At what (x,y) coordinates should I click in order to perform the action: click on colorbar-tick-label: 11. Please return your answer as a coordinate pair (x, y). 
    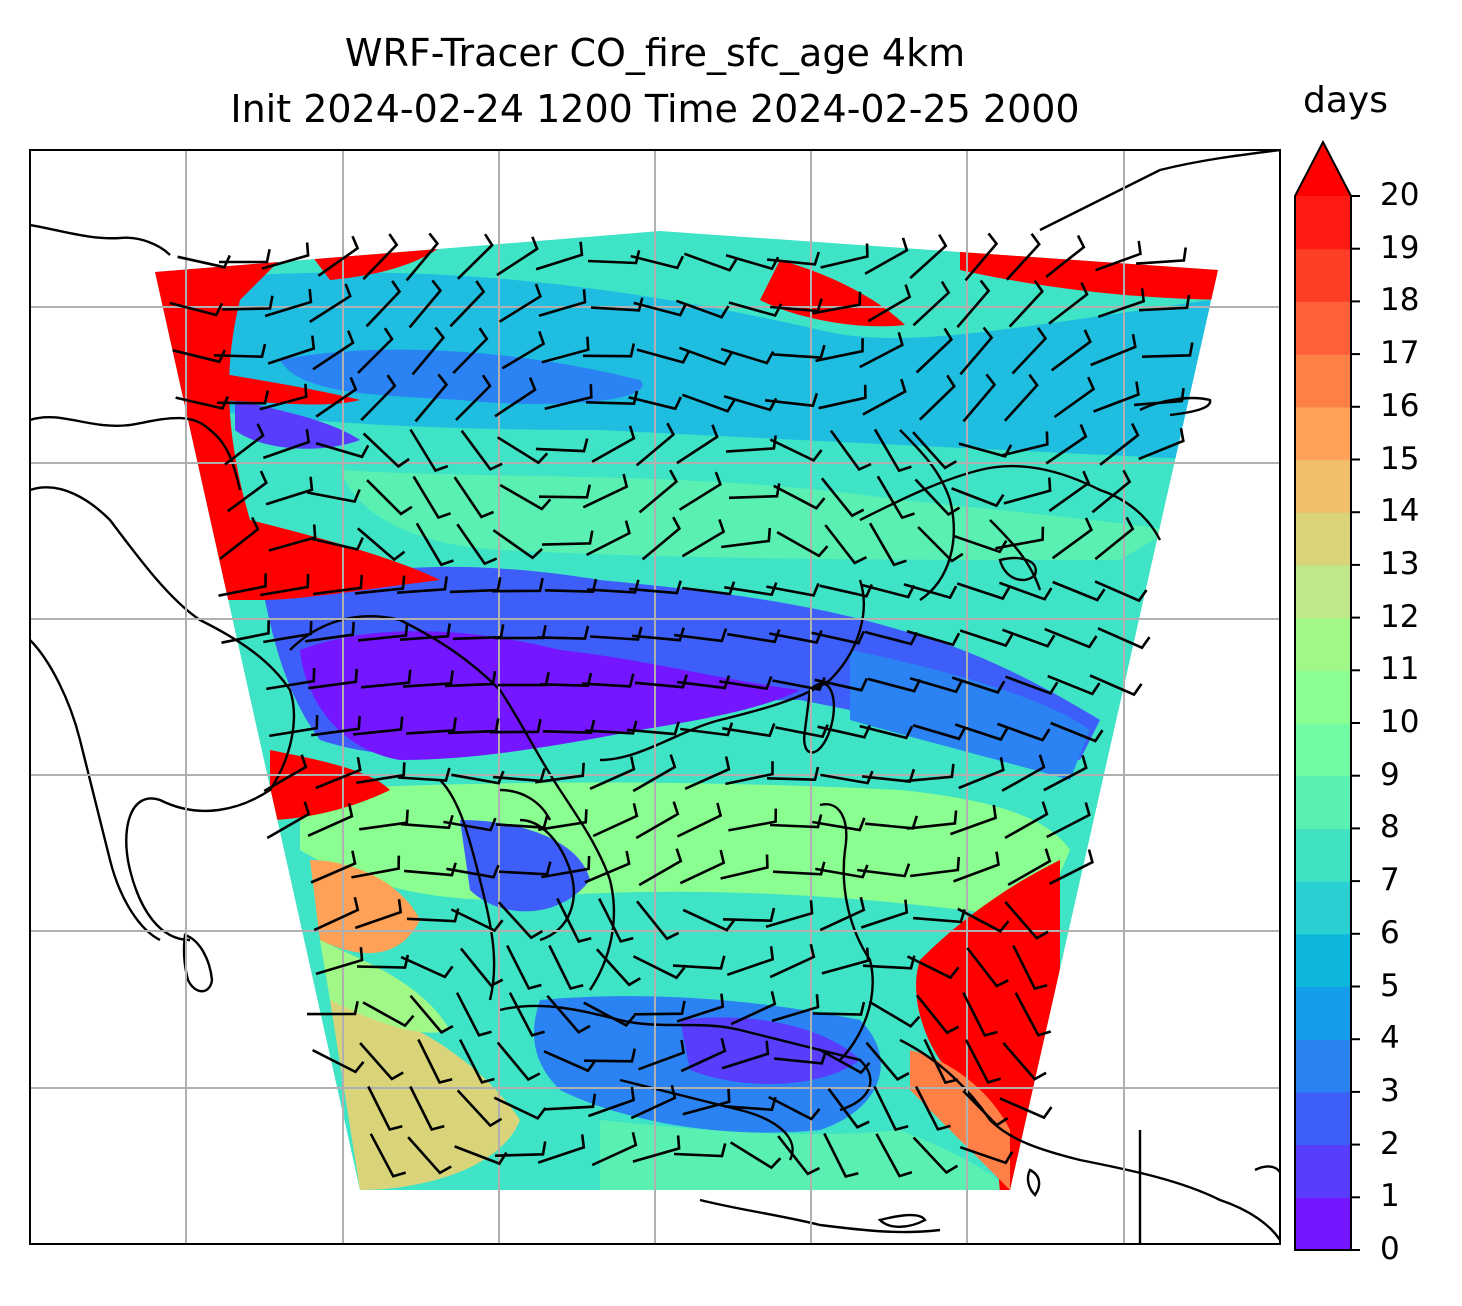
    Looking at the image, I should click on (1400, 669).